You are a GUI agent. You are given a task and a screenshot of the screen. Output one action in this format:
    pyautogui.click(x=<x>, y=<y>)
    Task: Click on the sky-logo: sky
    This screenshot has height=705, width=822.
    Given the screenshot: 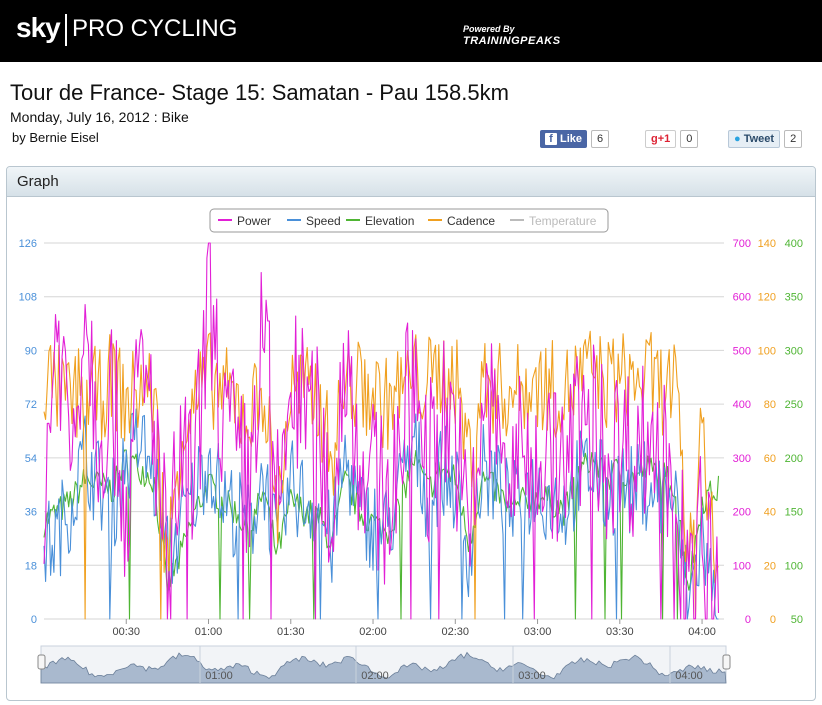 What is the action you would take?
    pyautogui.click(x=38, y=27)
    